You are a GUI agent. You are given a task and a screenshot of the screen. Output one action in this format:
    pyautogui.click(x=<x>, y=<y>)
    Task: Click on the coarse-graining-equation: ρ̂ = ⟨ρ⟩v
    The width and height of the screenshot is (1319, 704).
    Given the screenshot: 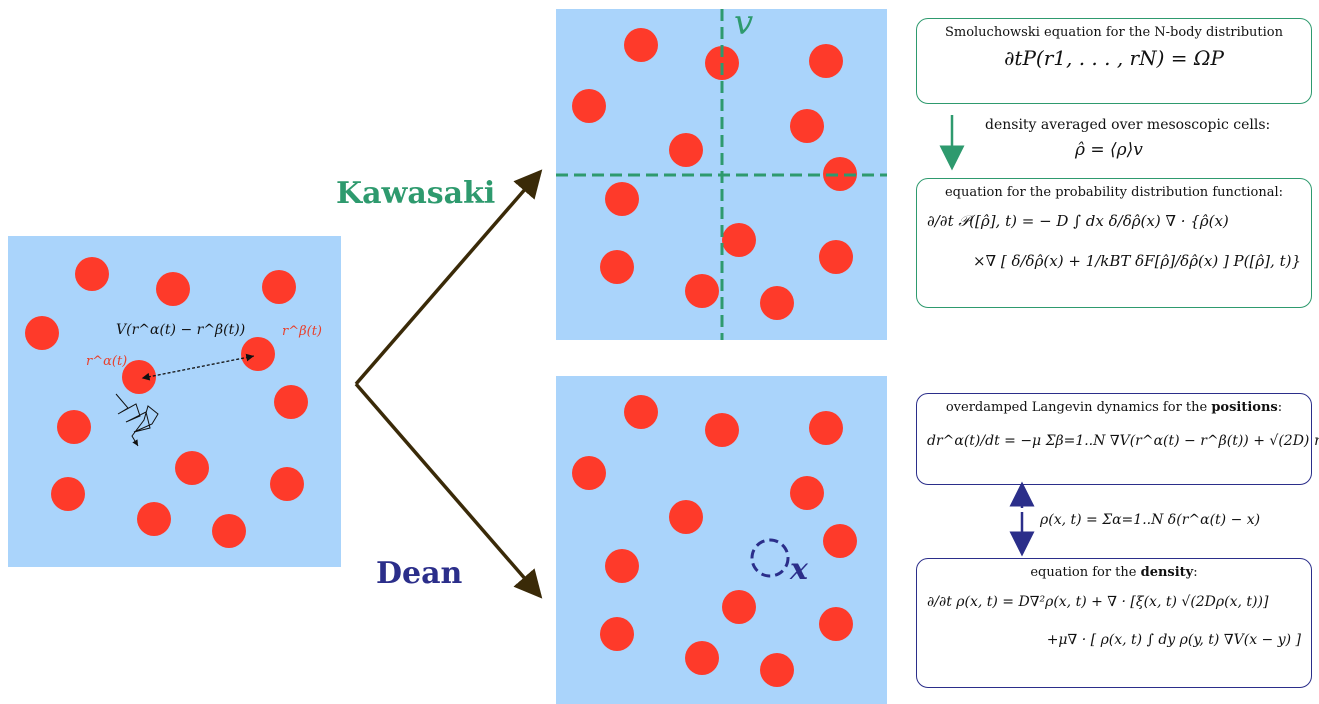 What is the action you would take?
    pyautogui.click(x=1109, y=150)
    